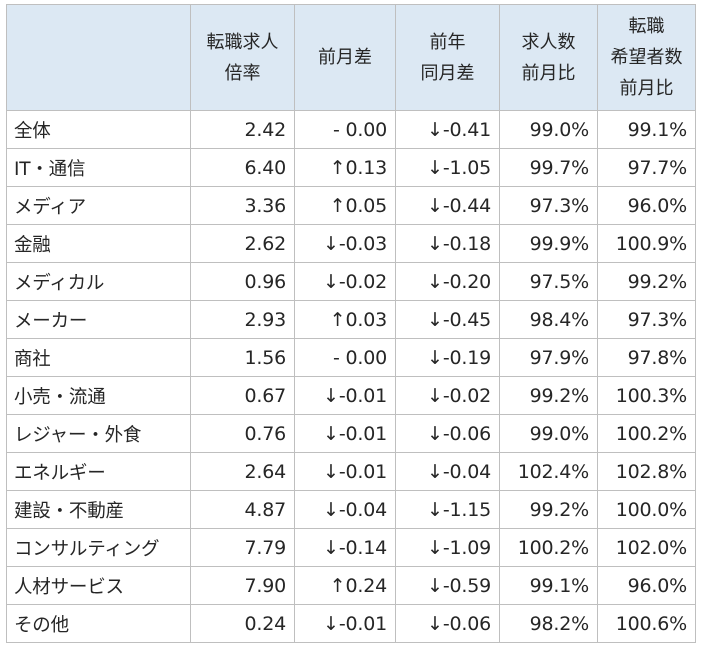 This screenshot has height=658, width=709. What do you see at coordinates (345, 509) in the screenshot?
I see `month-diff-value: ↓-0.04` at bounding box center [345, 509].